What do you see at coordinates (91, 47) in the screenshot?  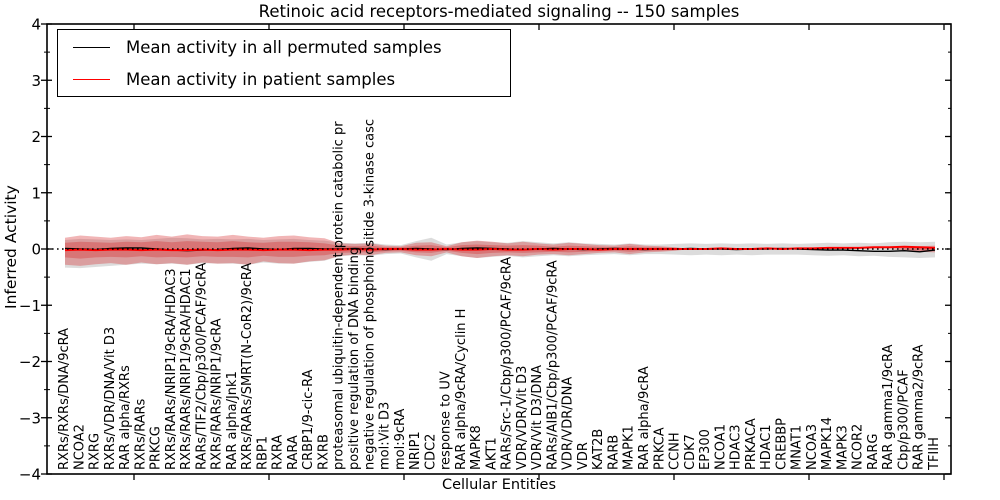 I see `permuted-line-swatch` at bounding box center [91, 47].